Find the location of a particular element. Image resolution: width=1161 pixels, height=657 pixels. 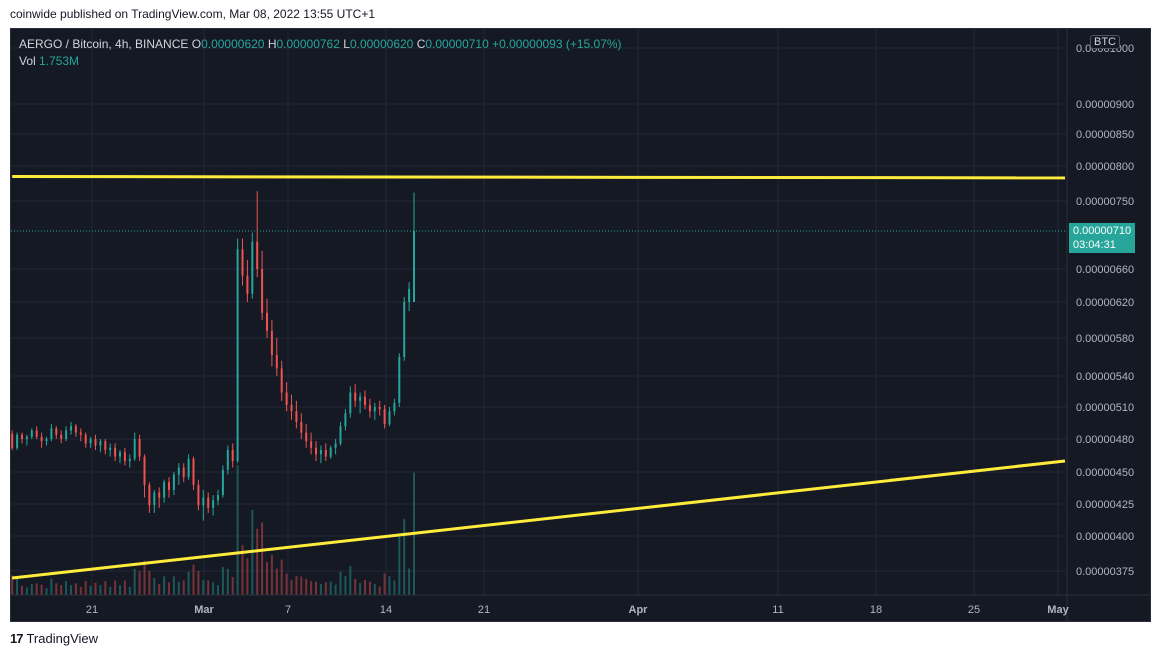

currency-badge: BTC is located at coordinates (1105, 42).